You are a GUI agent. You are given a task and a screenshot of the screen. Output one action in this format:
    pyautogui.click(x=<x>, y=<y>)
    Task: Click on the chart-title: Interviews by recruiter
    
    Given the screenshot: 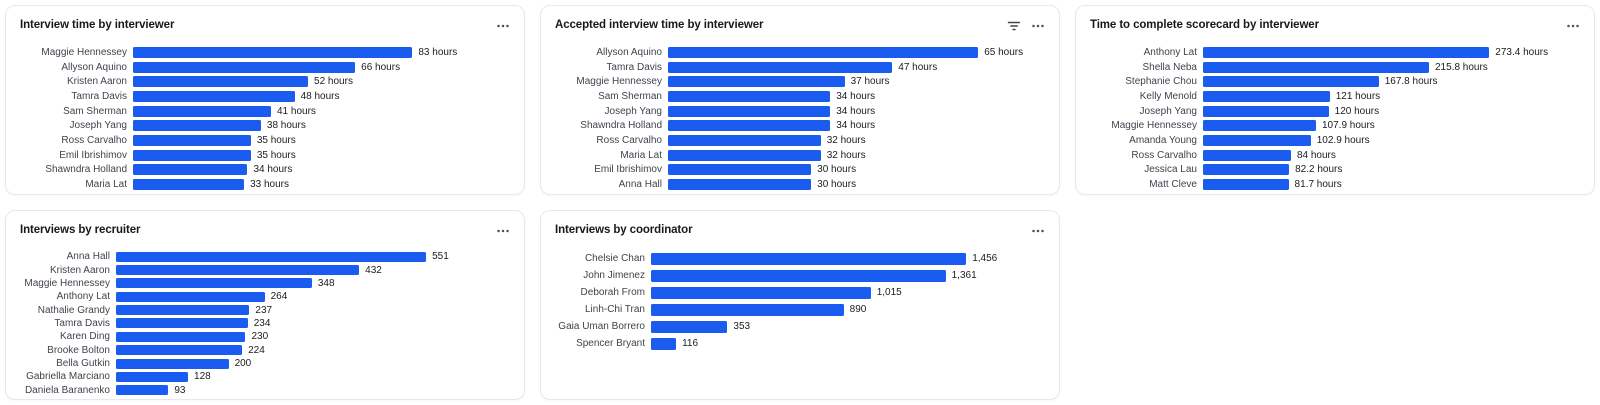 What is the action you would take?
    pyautogui.click(x=80, y=230)
    